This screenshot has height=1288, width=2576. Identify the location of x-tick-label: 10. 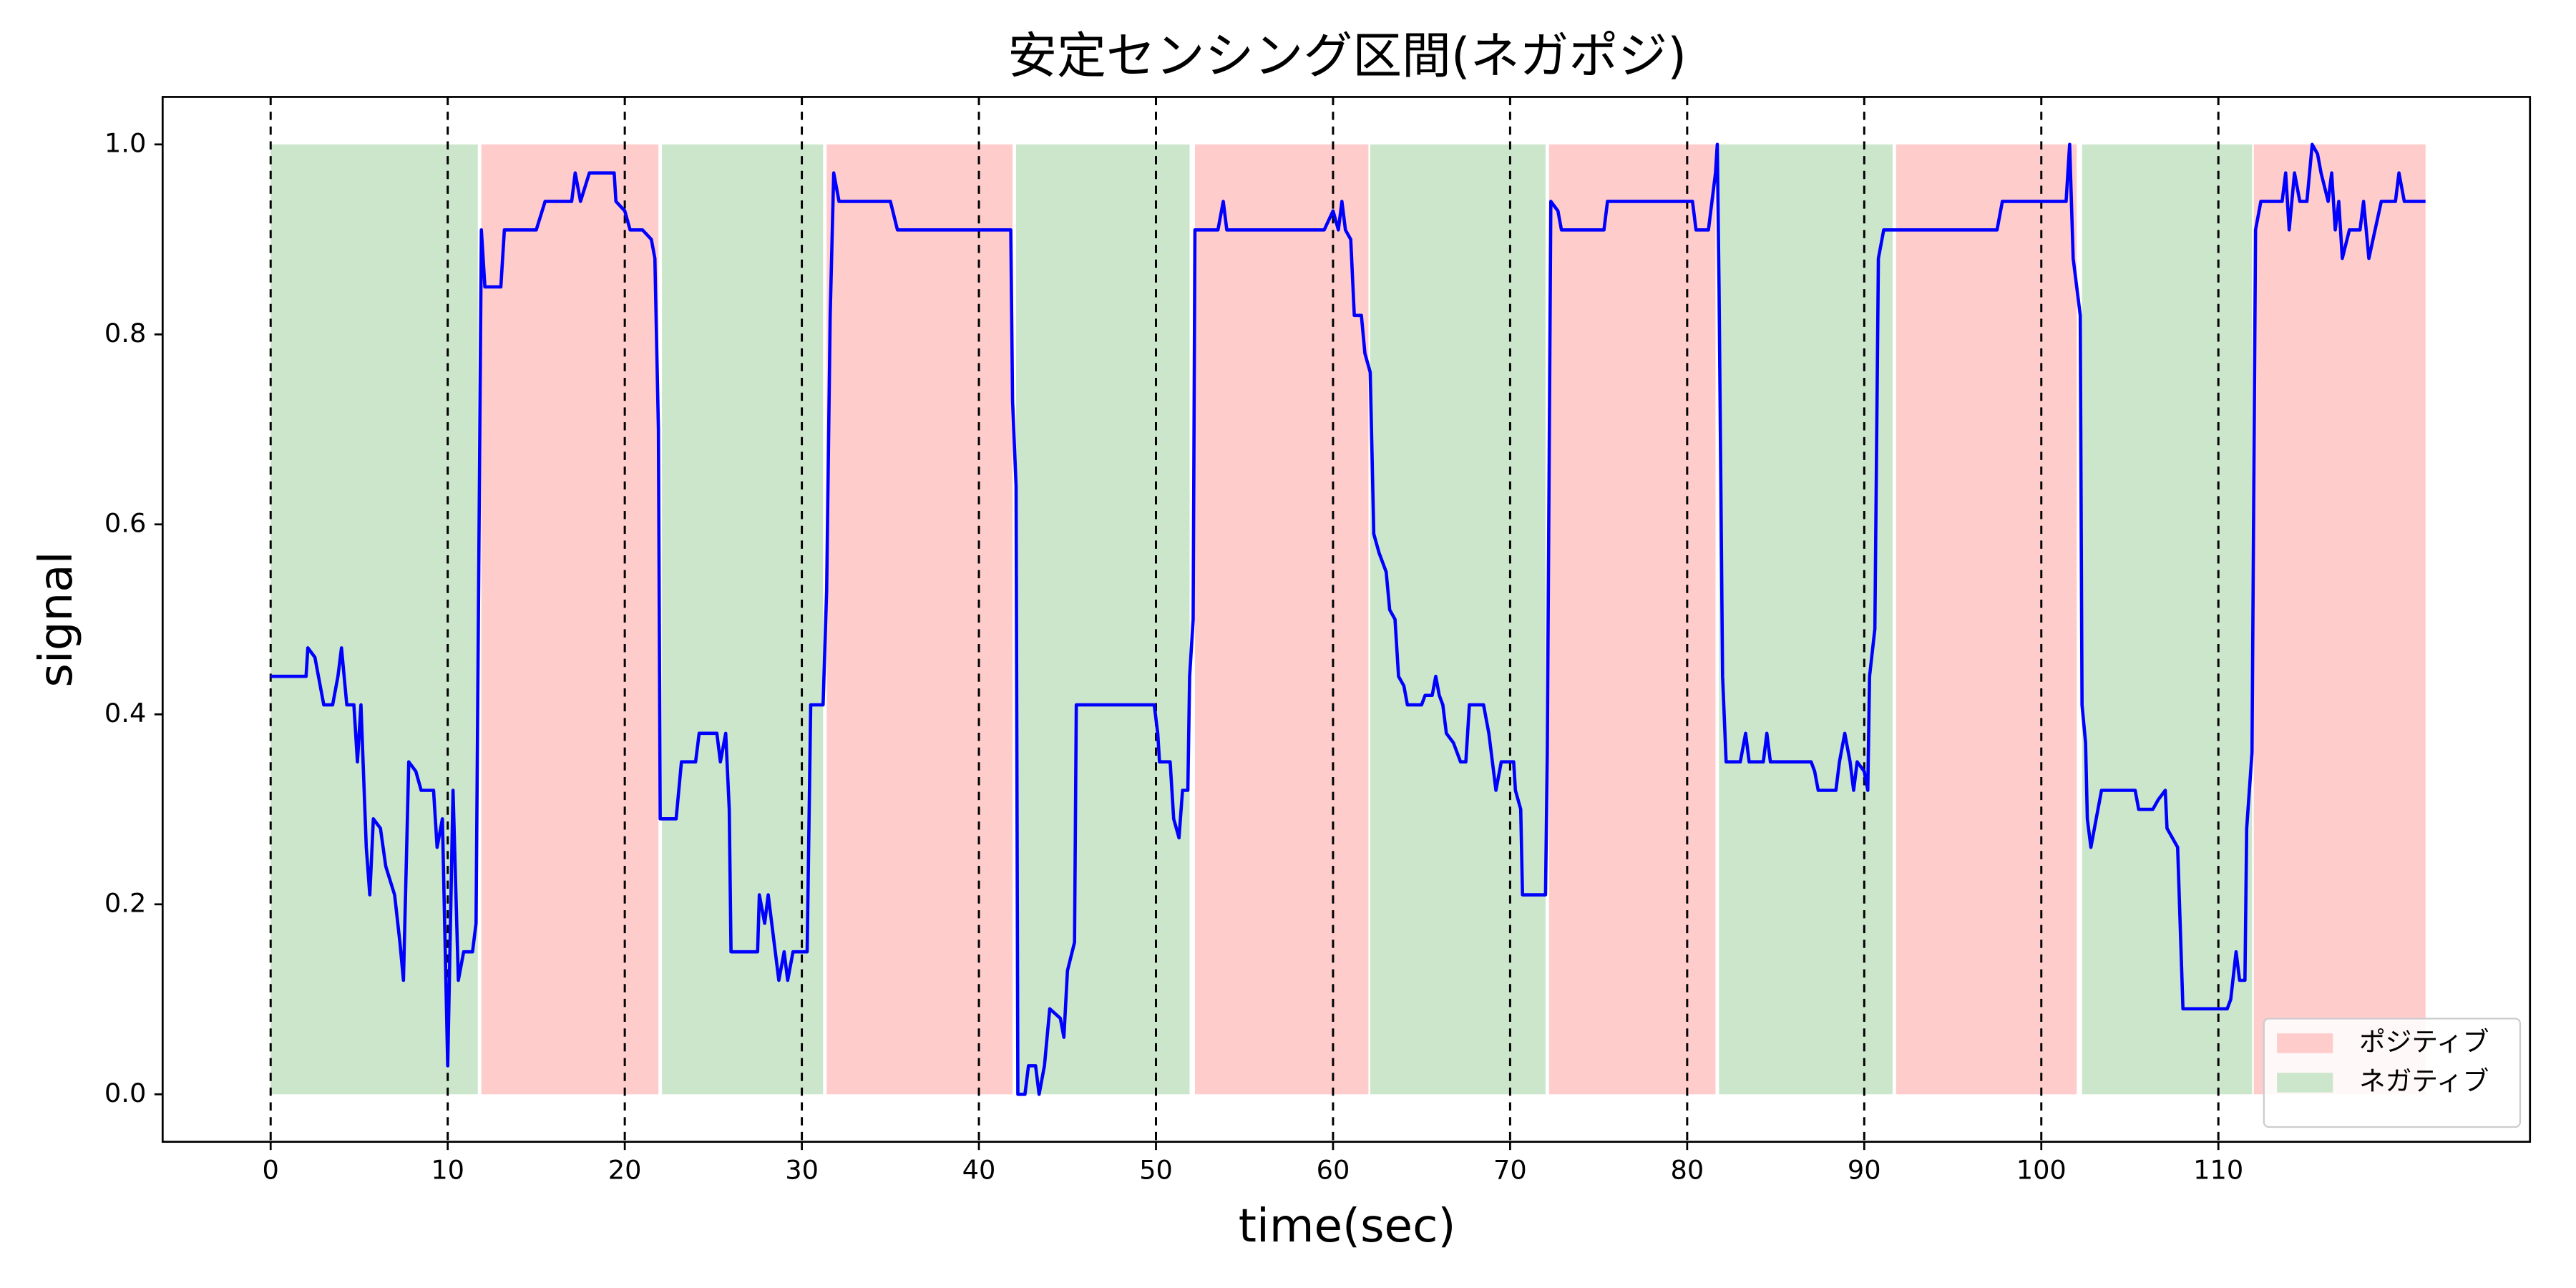
(447, 1169).